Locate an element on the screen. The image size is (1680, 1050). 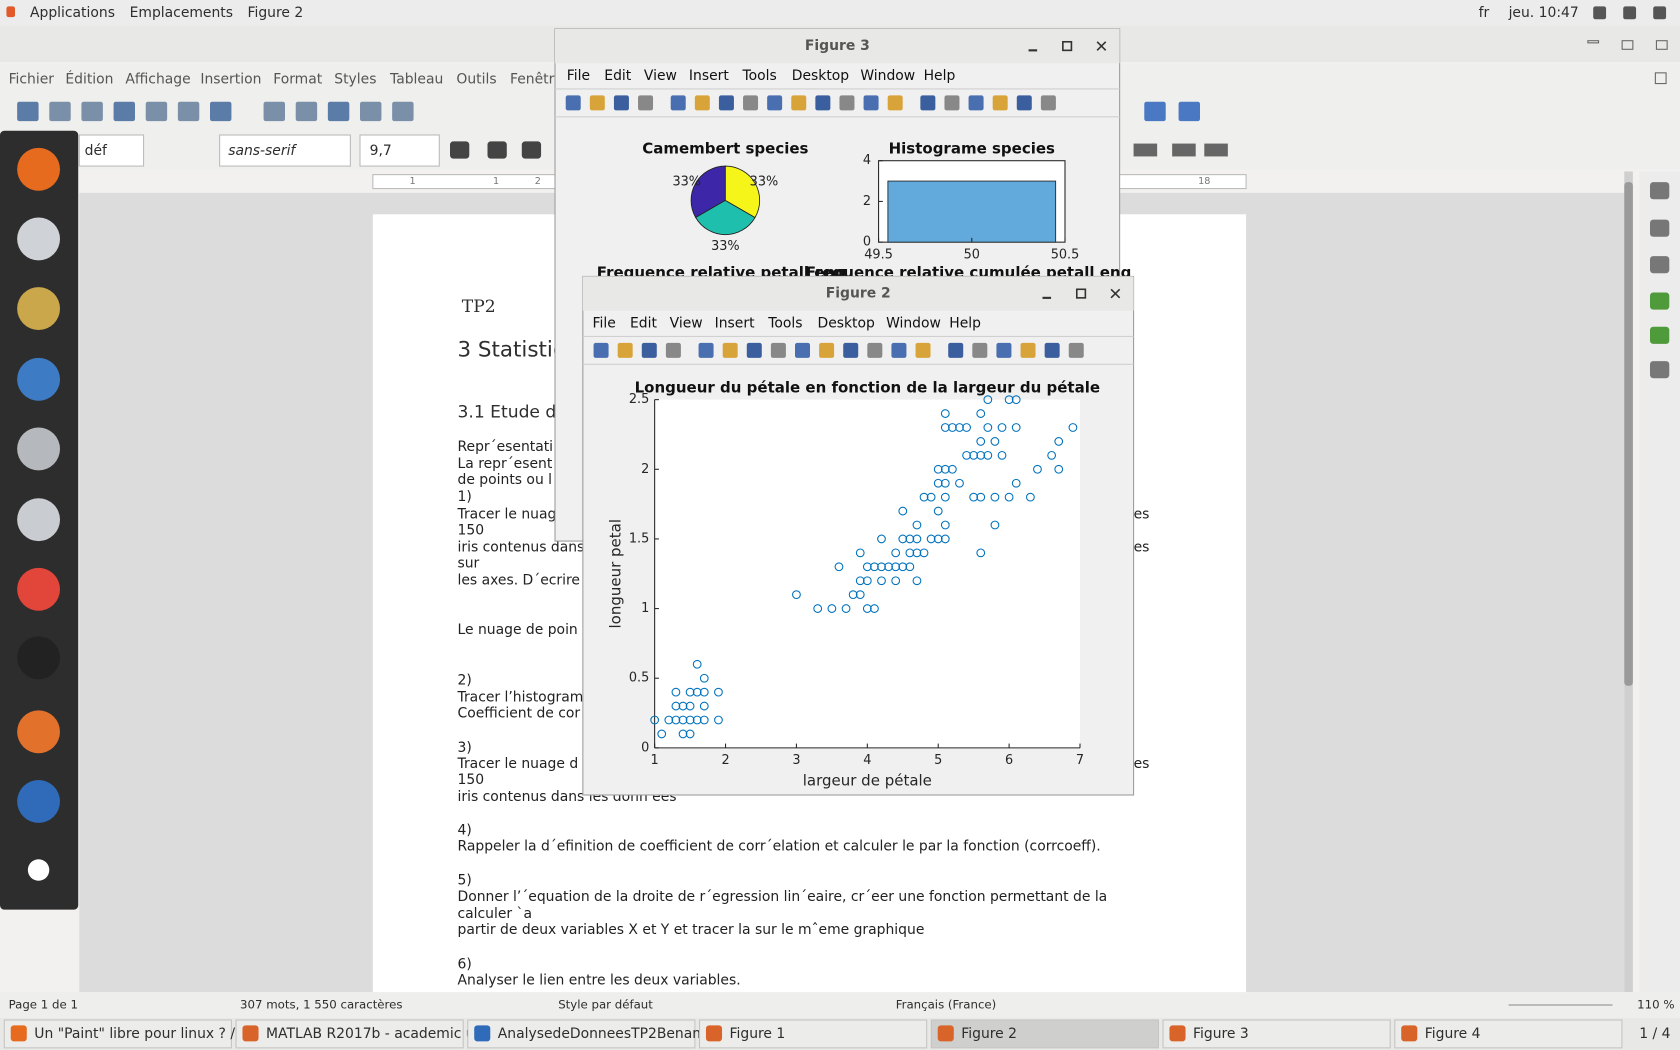
writer-menu: Édition is located at coordinates (89, 78).